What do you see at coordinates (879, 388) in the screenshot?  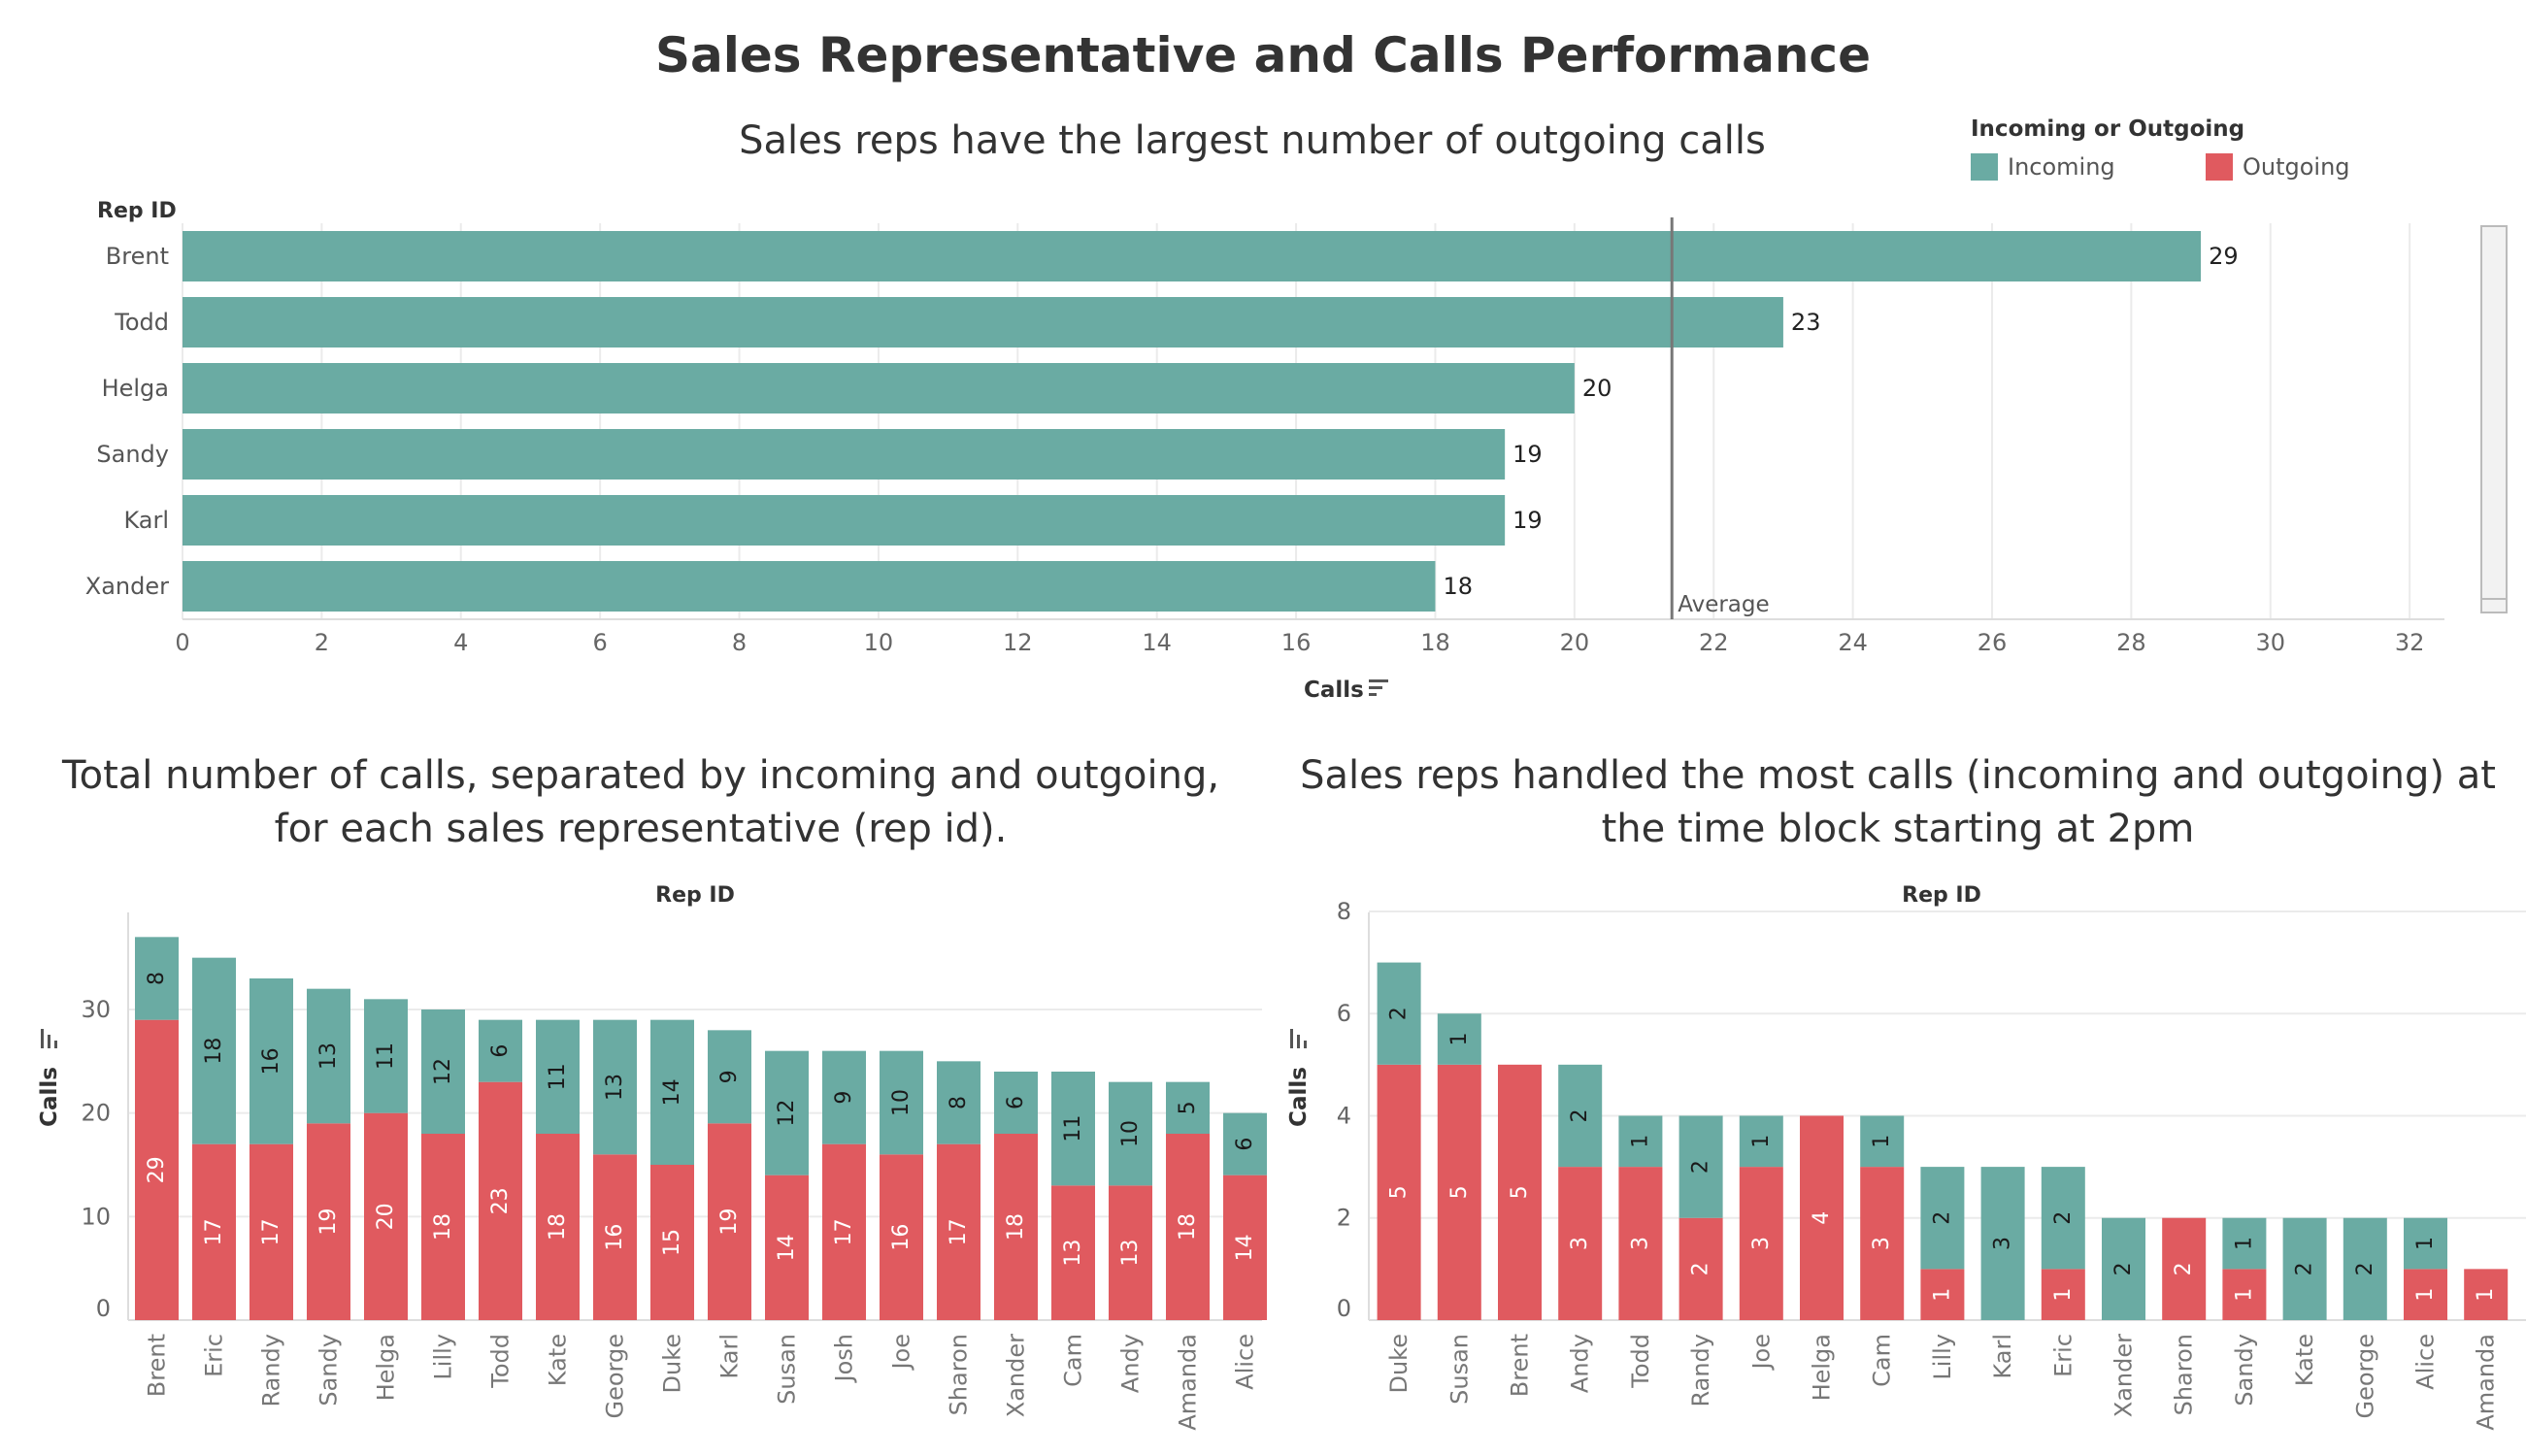 I see `bar-helga` at bounding box center [879, 388].